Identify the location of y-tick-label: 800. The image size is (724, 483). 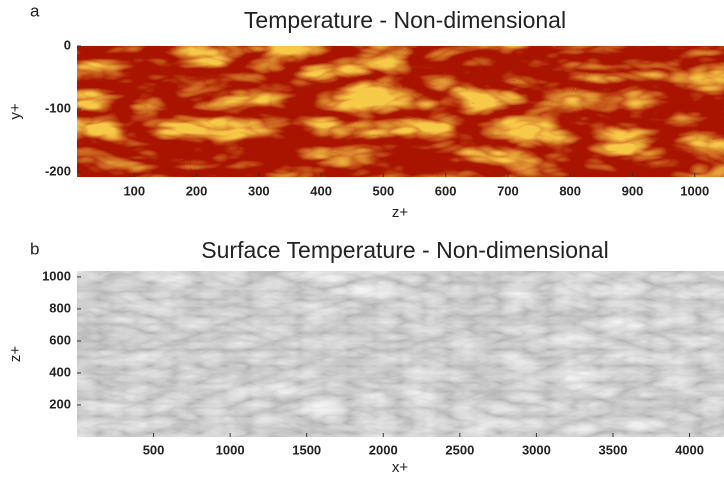
(60, 307).